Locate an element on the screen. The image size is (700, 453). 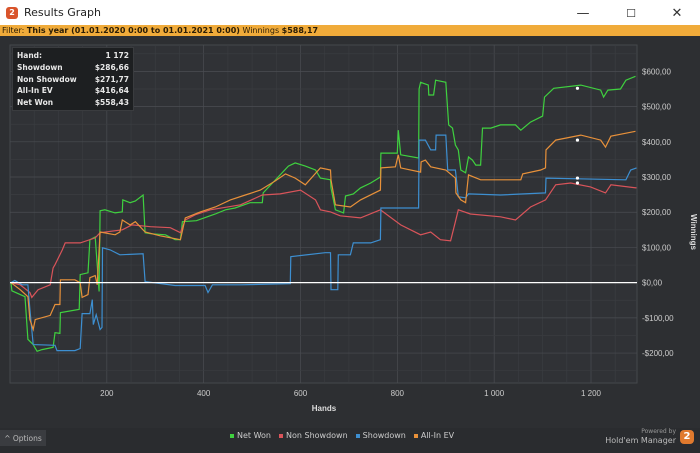
x-tick-label: 1 200 is located at coordinates (591, 393).